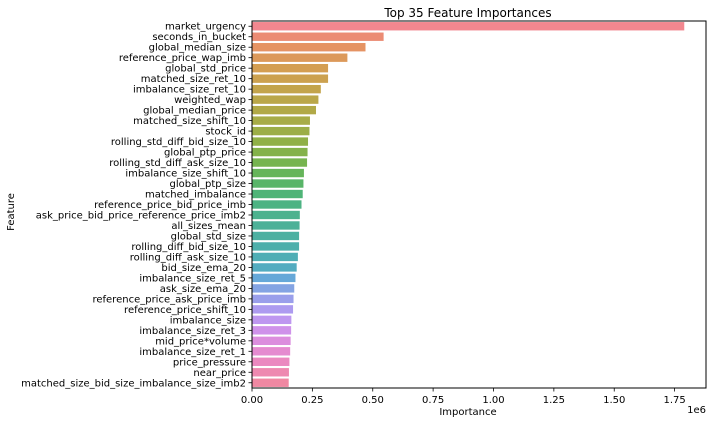  Describe the element at coordinates (188, 247) in the screenshot. I see `y-tick-label: rolling_diff_bid_size_10` at that location.